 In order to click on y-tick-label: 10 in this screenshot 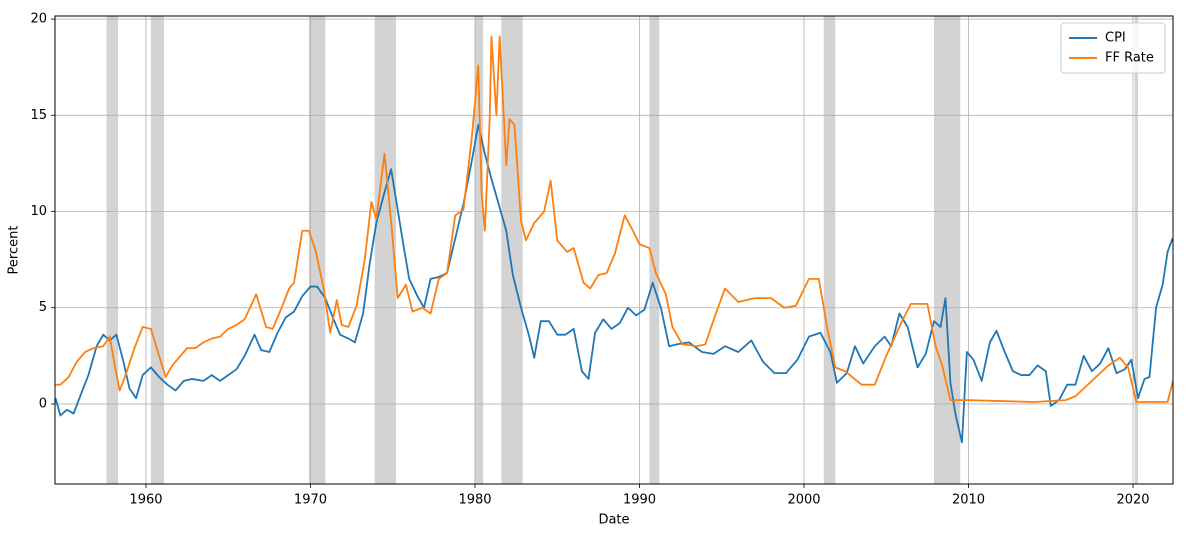, I will do `click(38, 211)`.